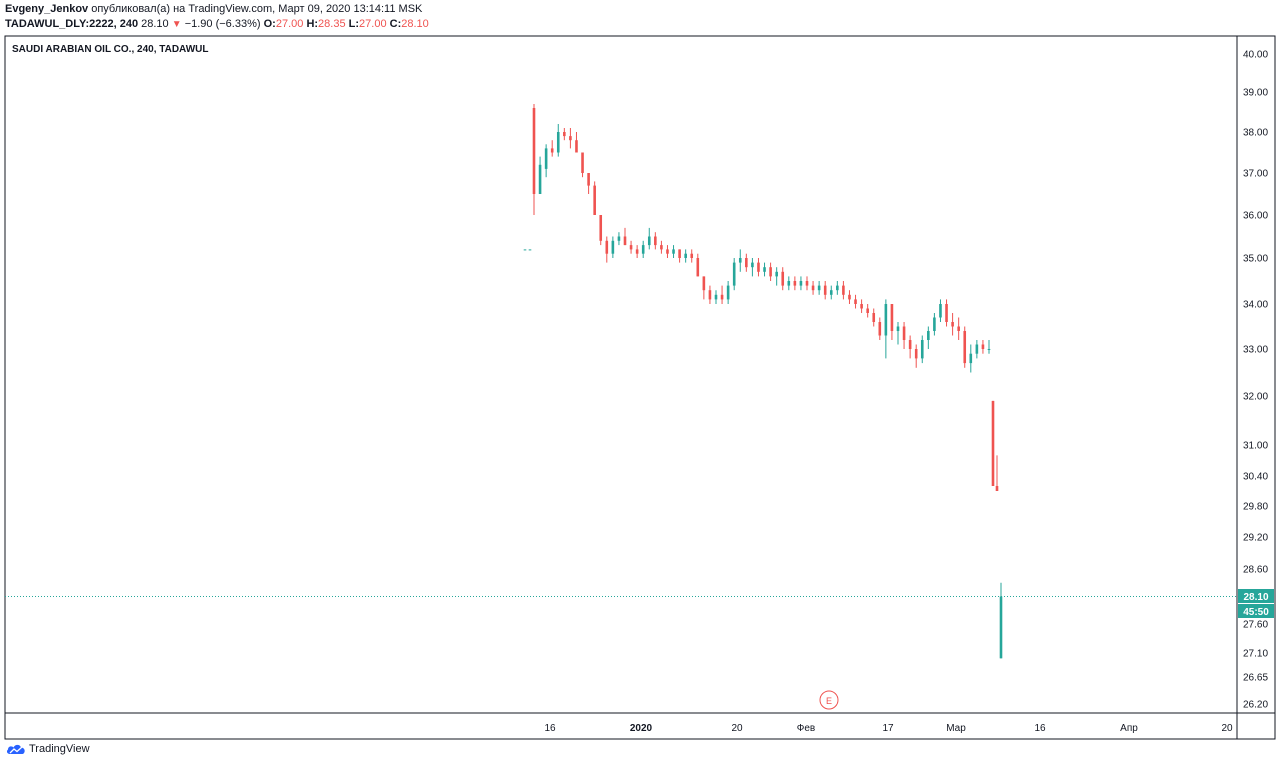 The image size is (1280, 766). Describe the element at coordinates (15, 749) in the screenshot. I see `tradingview-cloud-icon` at that location.